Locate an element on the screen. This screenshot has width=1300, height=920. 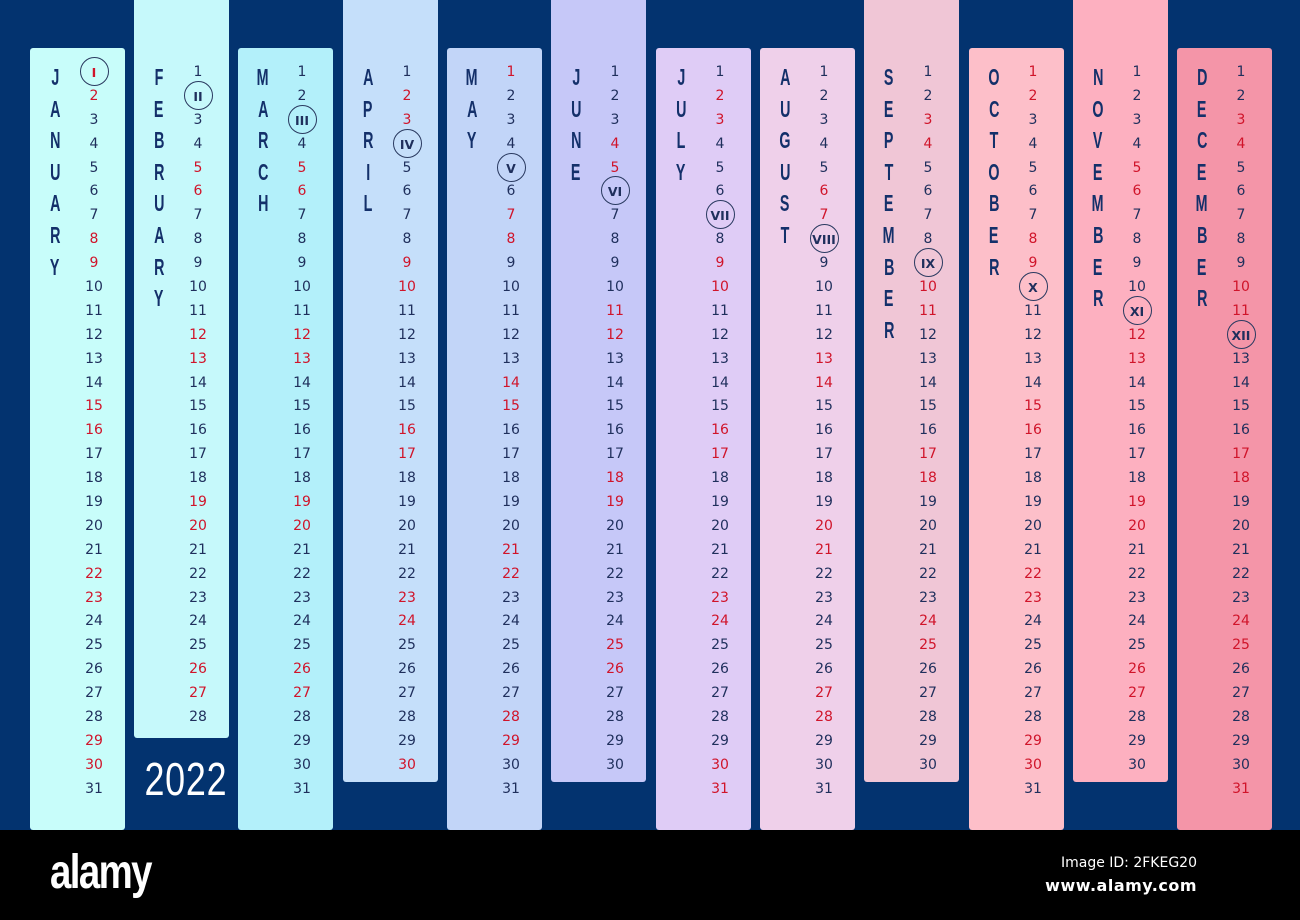
weekday: 22 is located at coordinates (1241, 573).